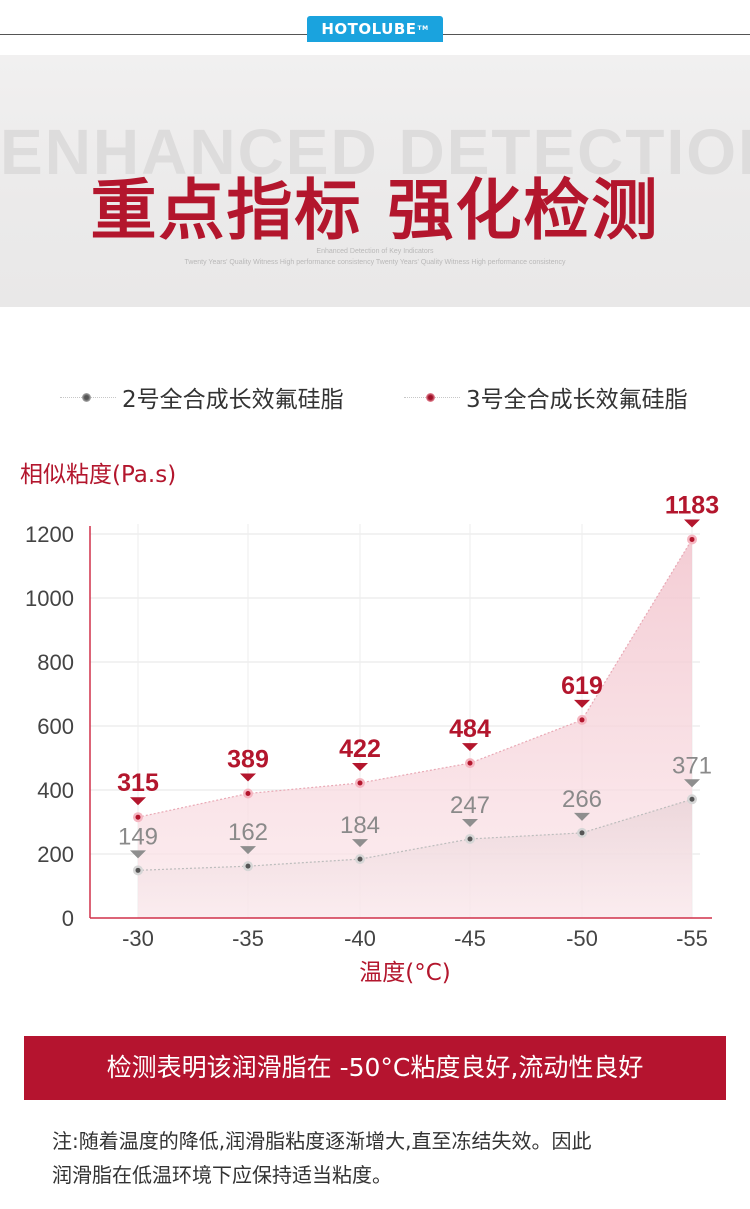 This screenshot has width=750, height=1209. What do you see at coordinates (470, 729) in the screenshot?
I see `data-label: 484` at bounding box center [470, 729].